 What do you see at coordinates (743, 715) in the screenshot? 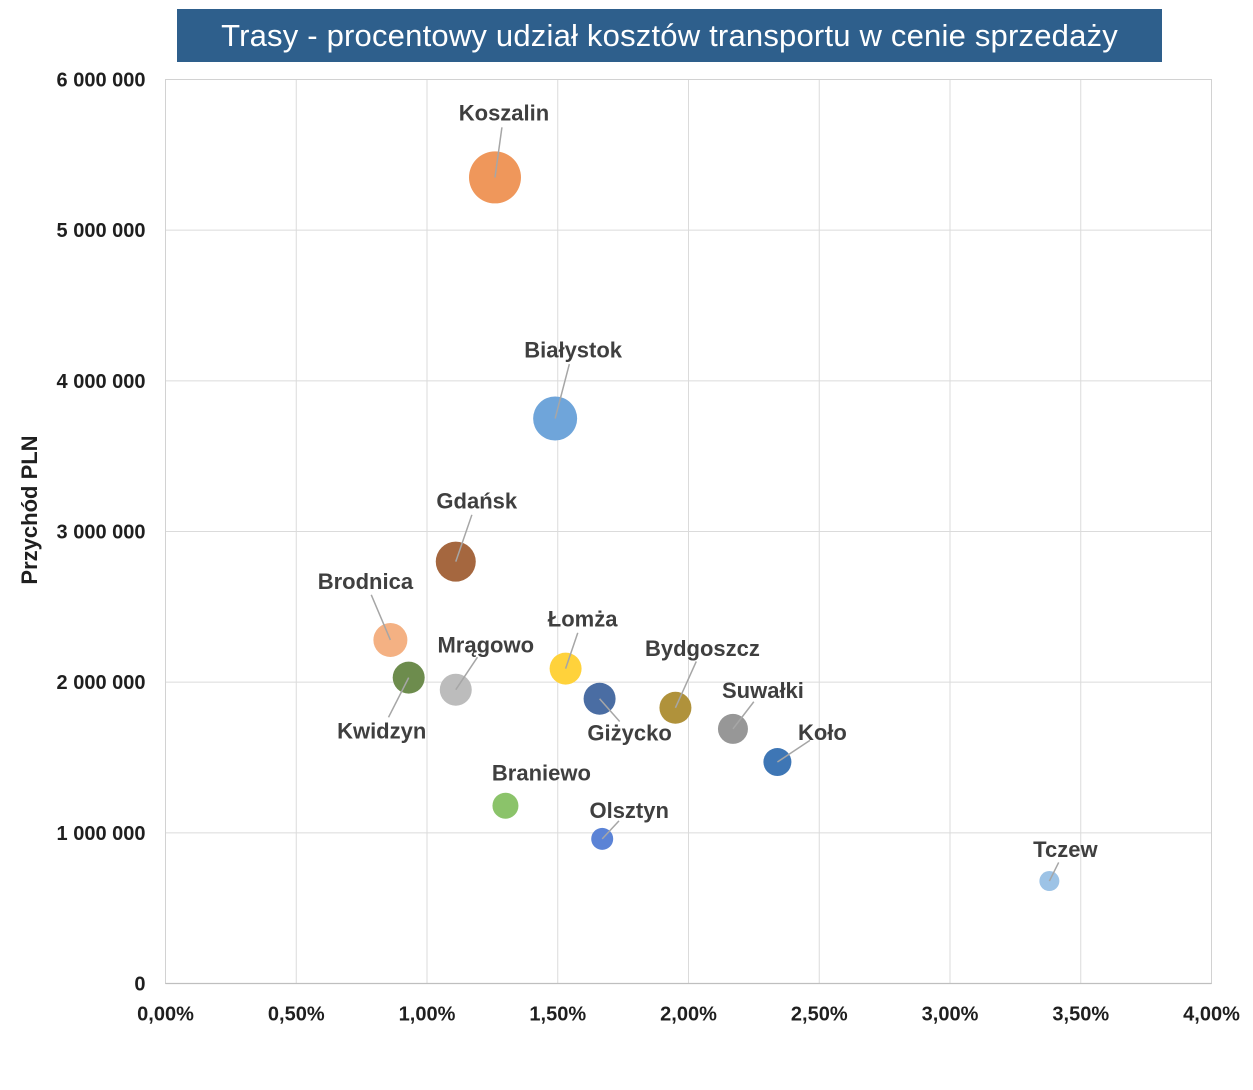
I see `leader-line-suwałki` at bounding box center [743, 715].